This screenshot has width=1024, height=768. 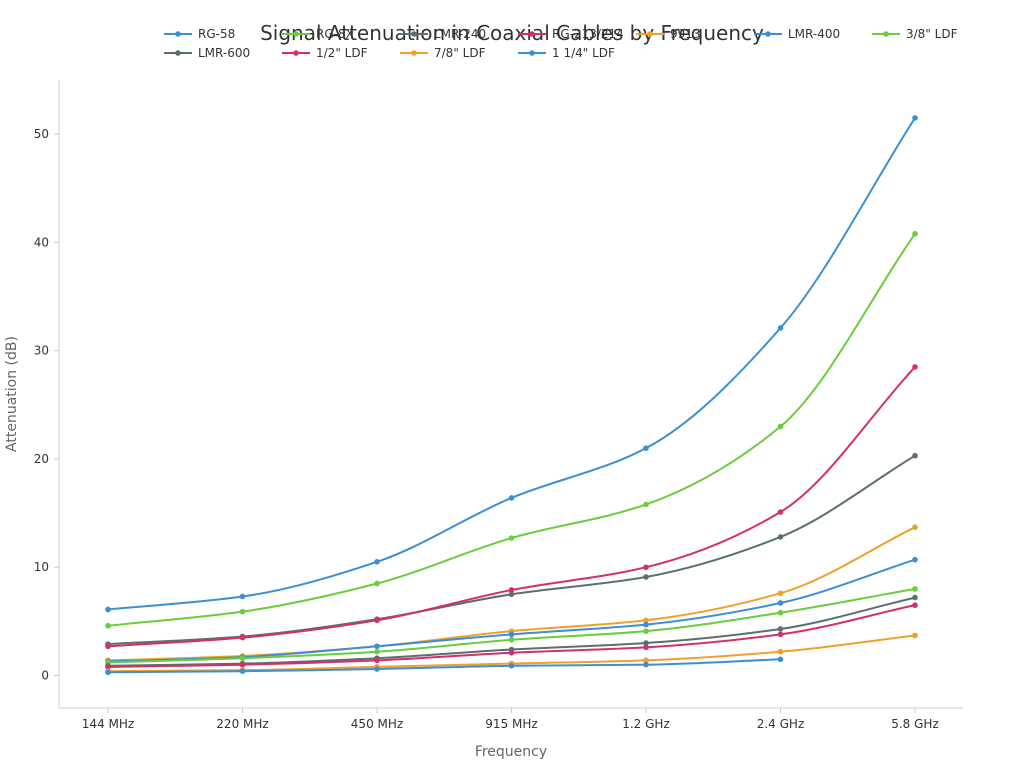 I want to click on y-tick-label: 20, so click(x=41, y=459).